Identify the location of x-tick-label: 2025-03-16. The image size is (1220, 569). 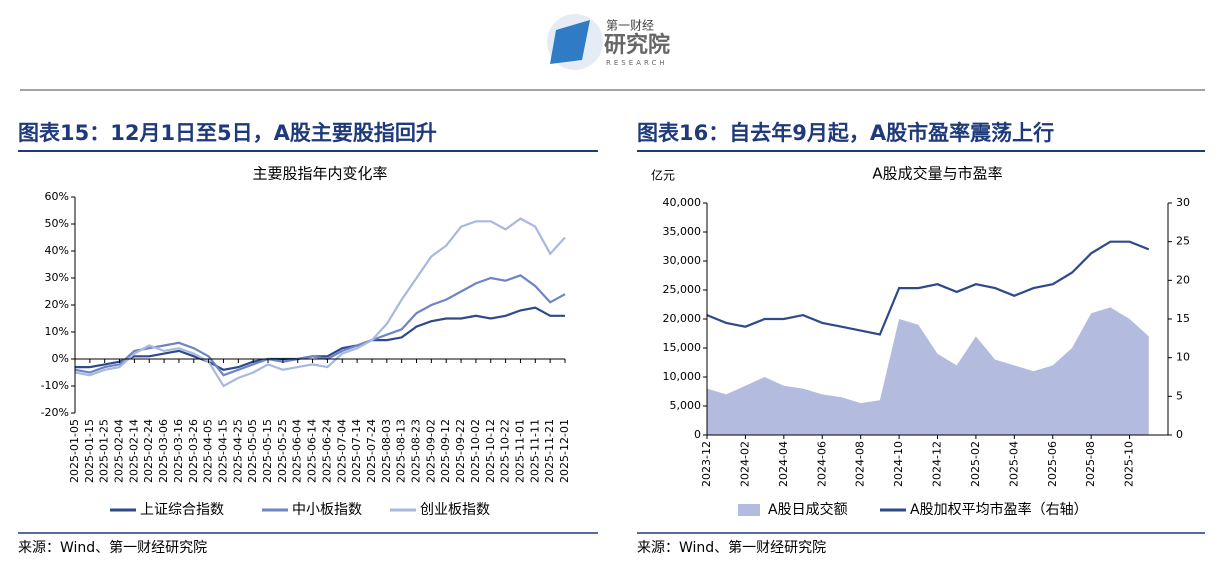
(178, 451).